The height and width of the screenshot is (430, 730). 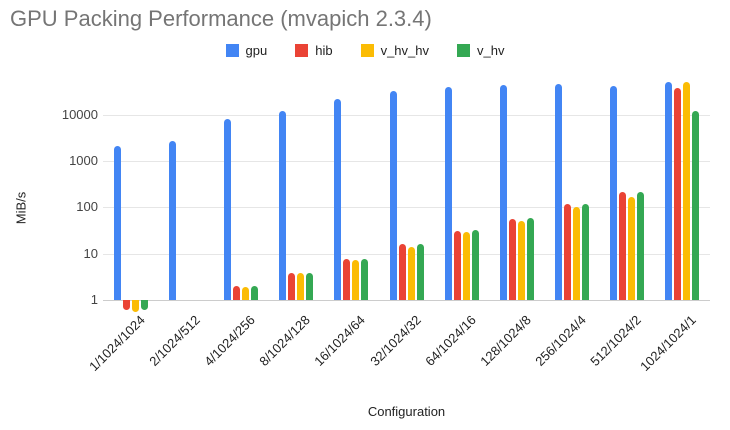 What do you see at coordinates (256, 50) in the screenshot?
I see `legend-label: gpu` at bounding box center [256, 50].